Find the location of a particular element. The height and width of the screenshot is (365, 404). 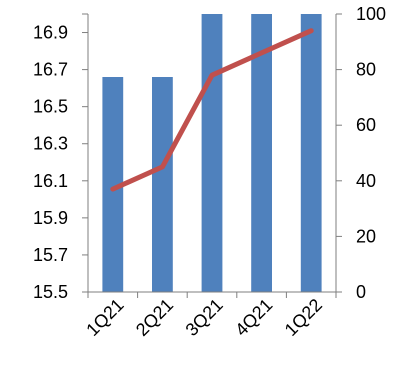

right-tick-label: 100 is located at coordinates (371, 14).